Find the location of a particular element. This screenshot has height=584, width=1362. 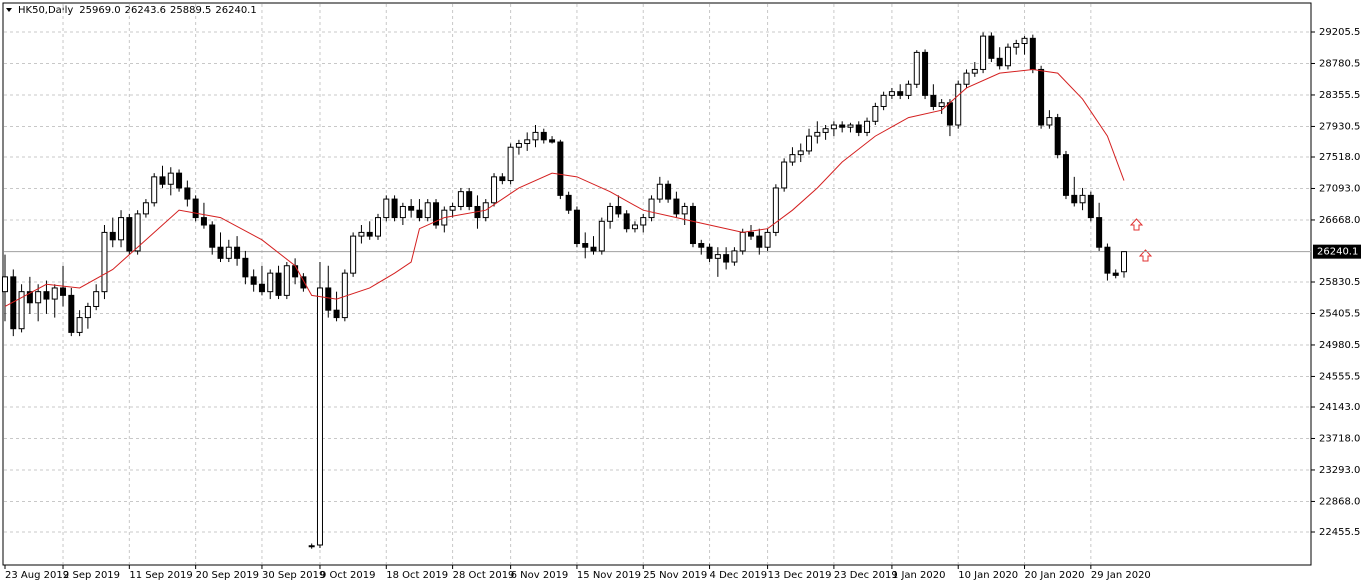

y-tick-label: 28355.5 is located at coordinates (1339, 95).